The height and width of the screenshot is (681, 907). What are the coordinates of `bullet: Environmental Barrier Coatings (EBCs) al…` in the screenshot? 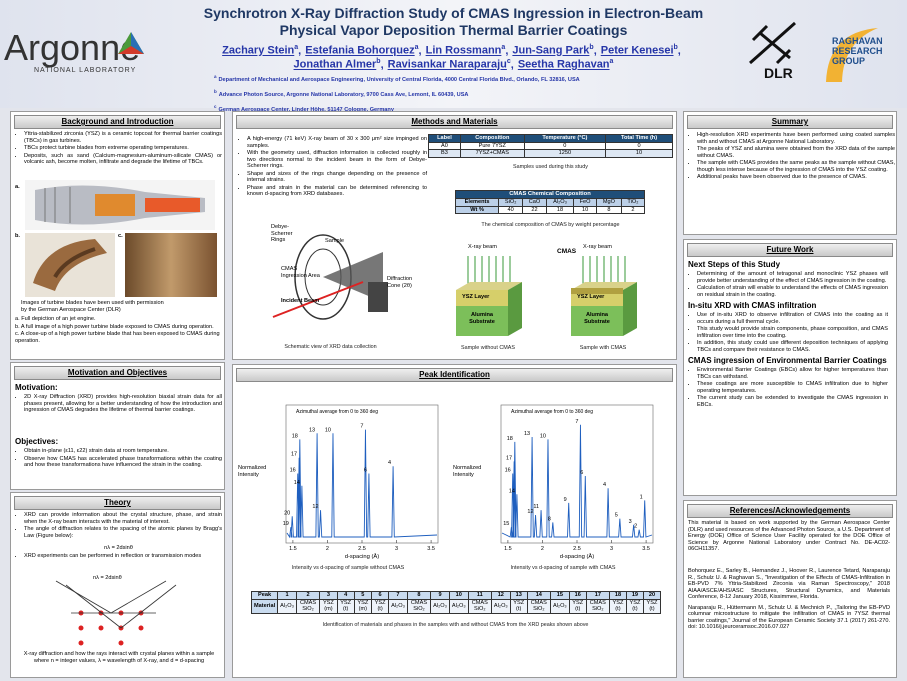 It's located at (792, 373).